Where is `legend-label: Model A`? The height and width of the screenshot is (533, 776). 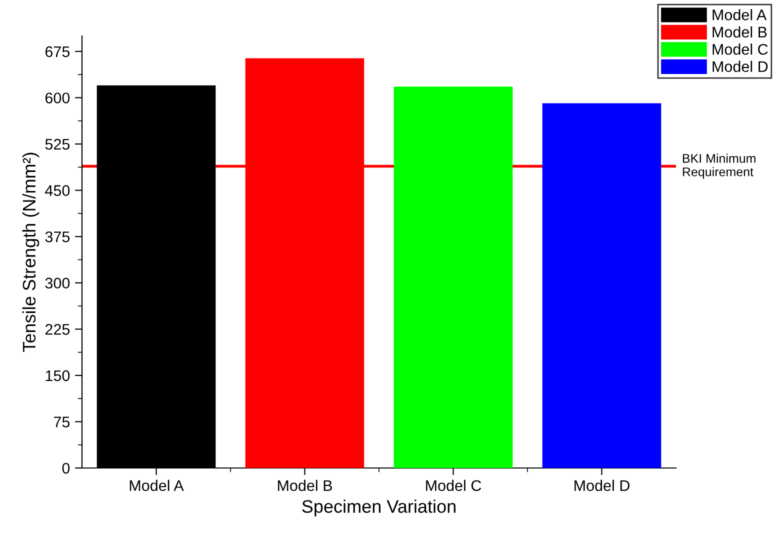 legend-label: Model A is located at coordinates (739, 14).